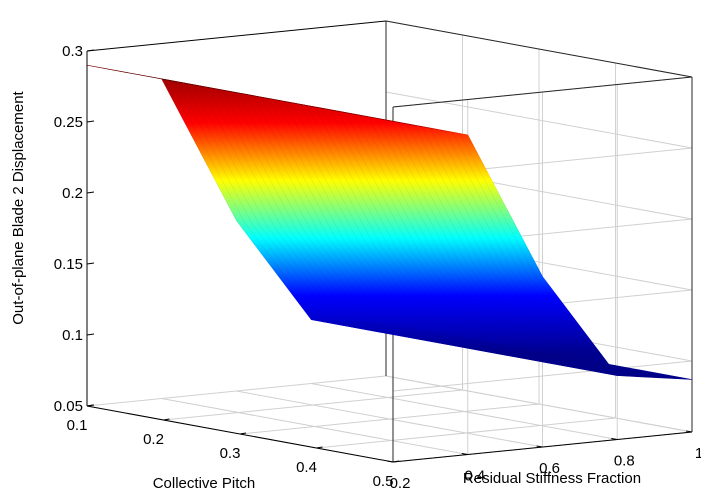 Image resolution: width=701 pixels, height=502 pixels. I want to click on y-tick-label: 1, so click(698, 453).